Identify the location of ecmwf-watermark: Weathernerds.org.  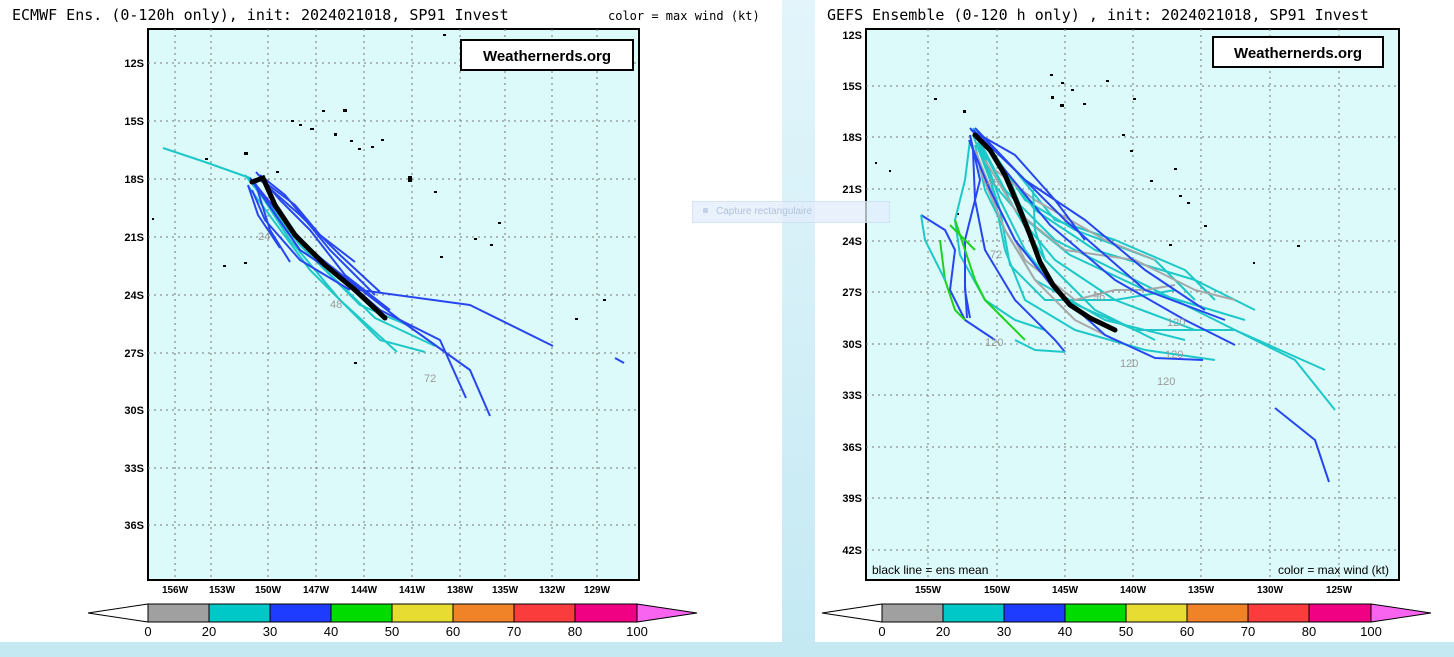
(547, 56).